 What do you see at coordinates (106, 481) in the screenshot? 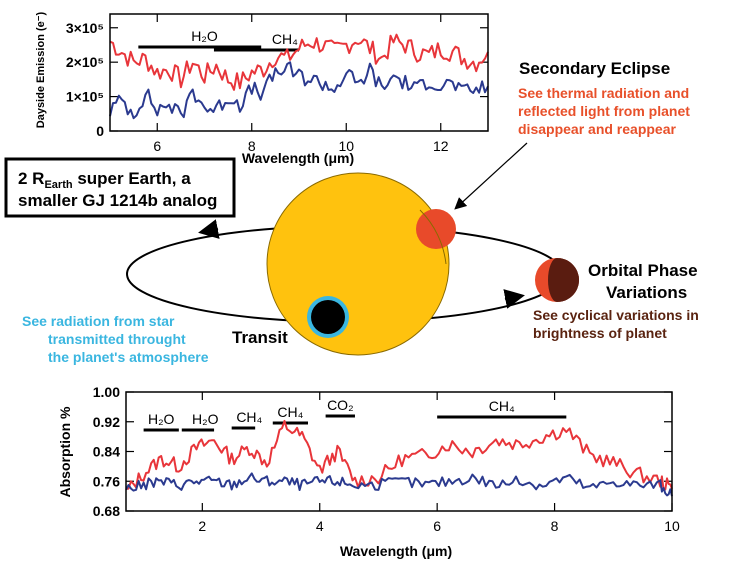
I see `y-tick-label: 0.76` at bounding box center [106, 481].